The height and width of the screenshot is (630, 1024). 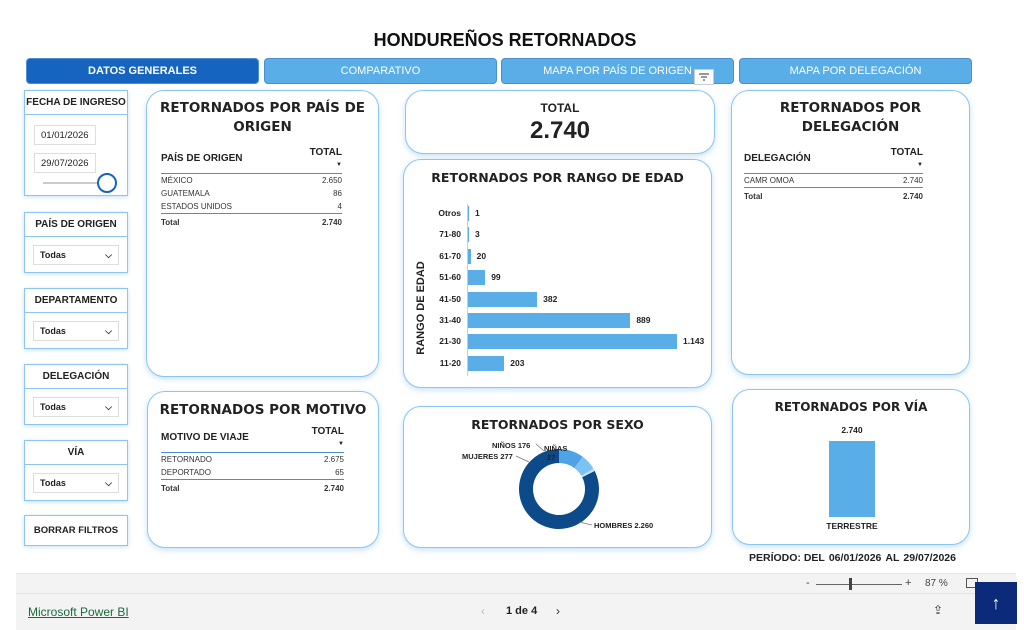 I want to click on tab-mapa-pais: MAPA POR PAÍS DE ORIGEN, so click(x=617, y=71).